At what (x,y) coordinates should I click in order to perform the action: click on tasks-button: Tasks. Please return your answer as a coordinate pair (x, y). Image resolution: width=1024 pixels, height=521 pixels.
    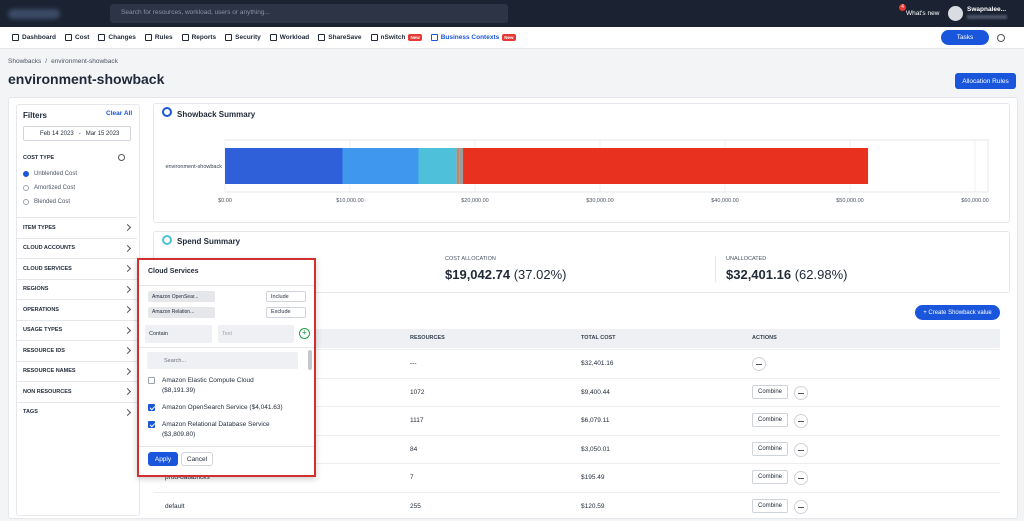
    Looking at the image, I should click on (965, 37).